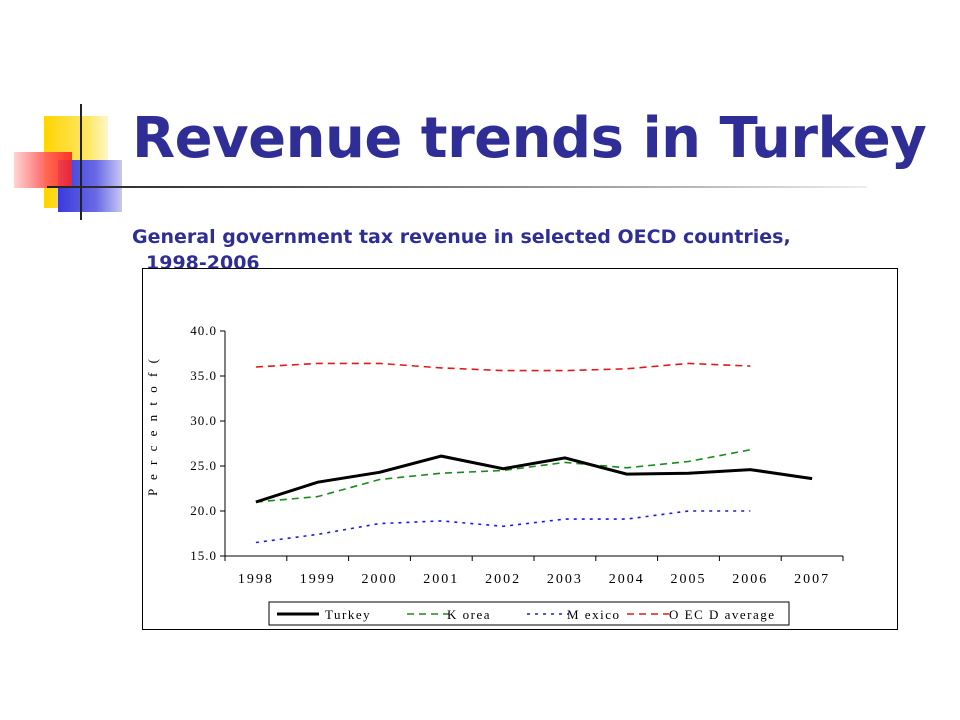 The width and height of the screenshot is (960, 720). What do you see at coordinates (256, 579) in the screenshot?
I see `x-tick-label: 1998` at bounding box center [256, 579].